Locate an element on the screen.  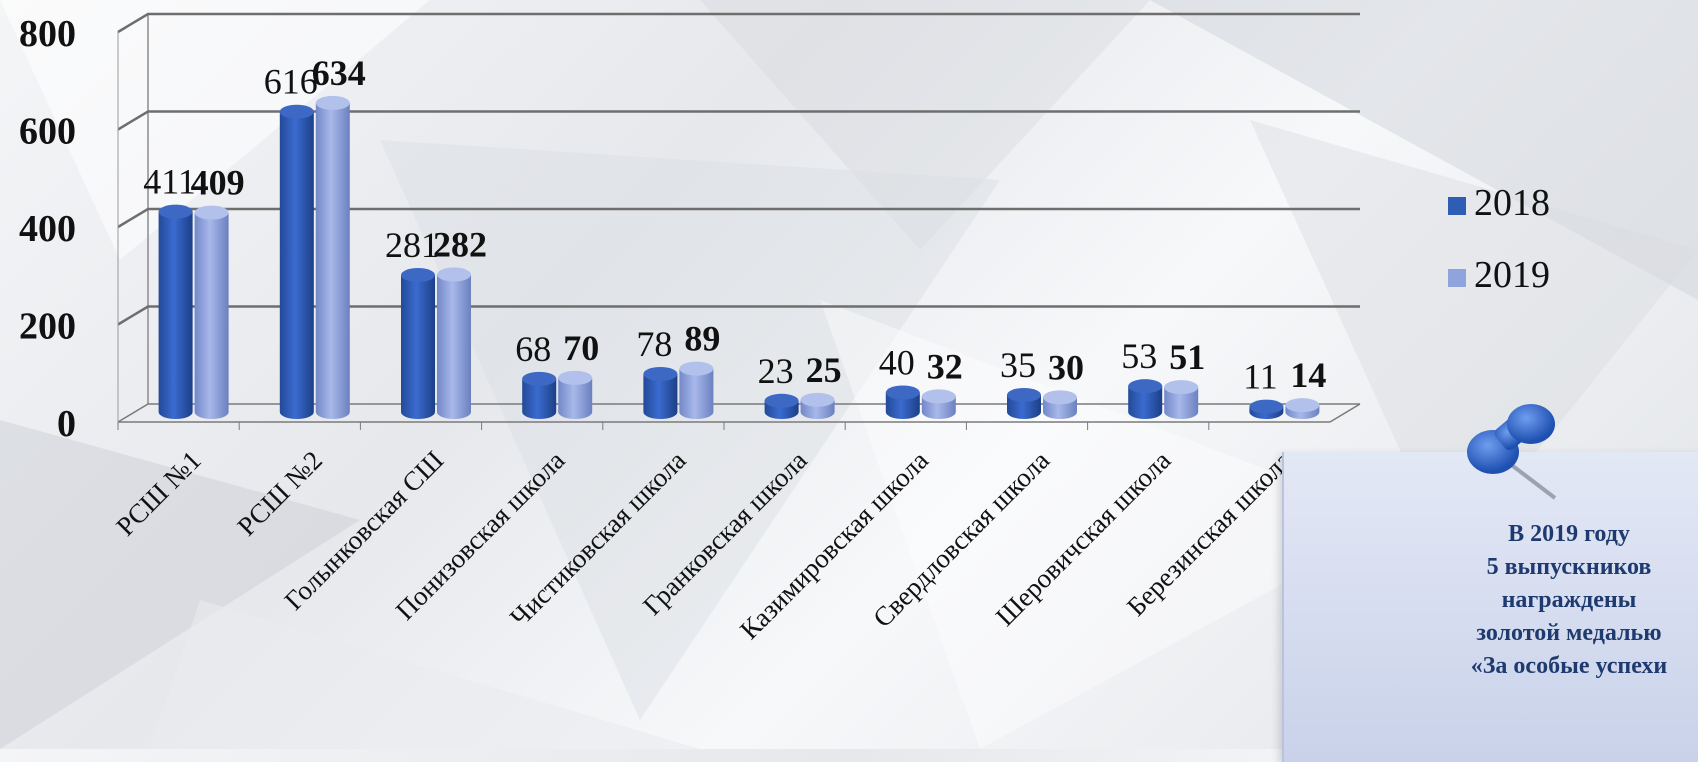
data-label-2018: 35 is located at coordinates (1018, 365).